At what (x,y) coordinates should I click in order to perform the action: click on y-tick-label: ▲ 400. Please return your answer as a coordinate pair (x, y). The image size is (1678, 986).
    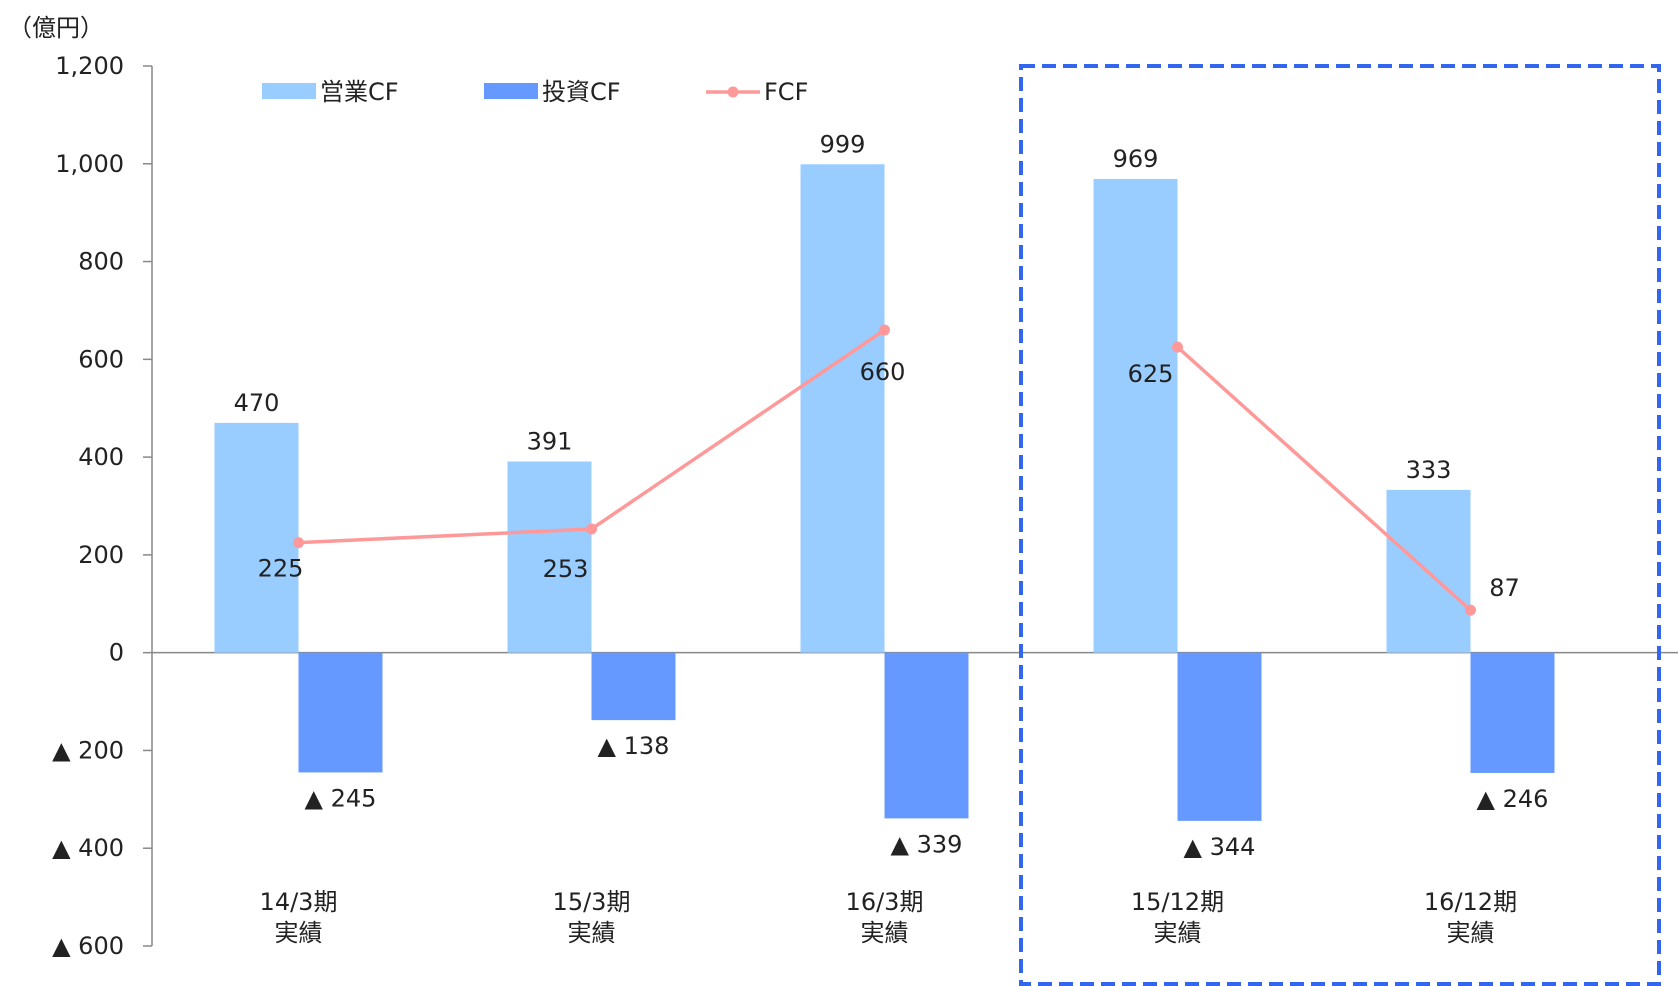
    Looking at the image, I should click on (88, 848).